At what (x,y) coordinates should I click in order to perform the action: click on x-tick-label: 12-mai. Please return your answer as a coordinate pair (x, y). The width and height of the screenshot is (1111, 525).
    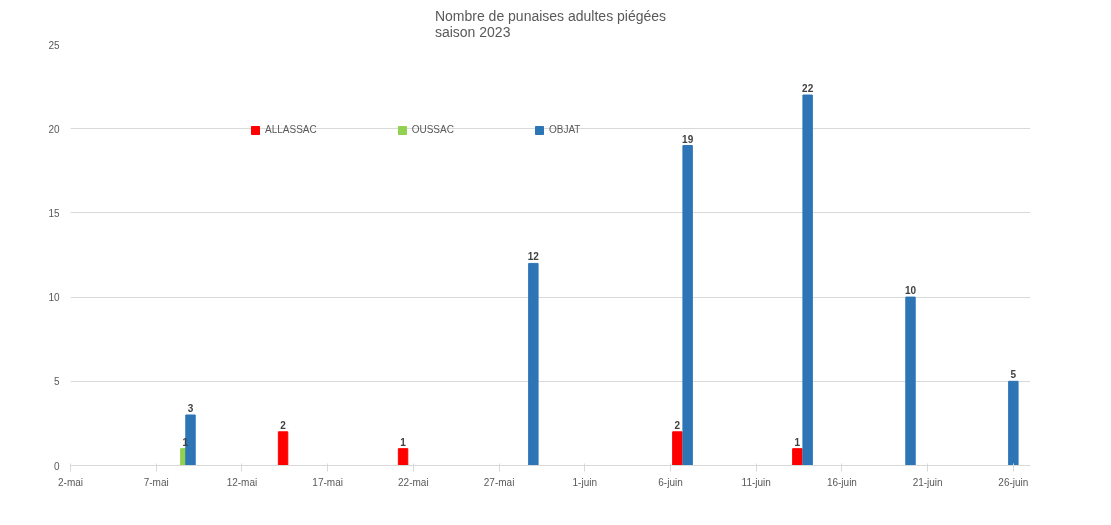
    Looking at the image, I should click on (242, 482).